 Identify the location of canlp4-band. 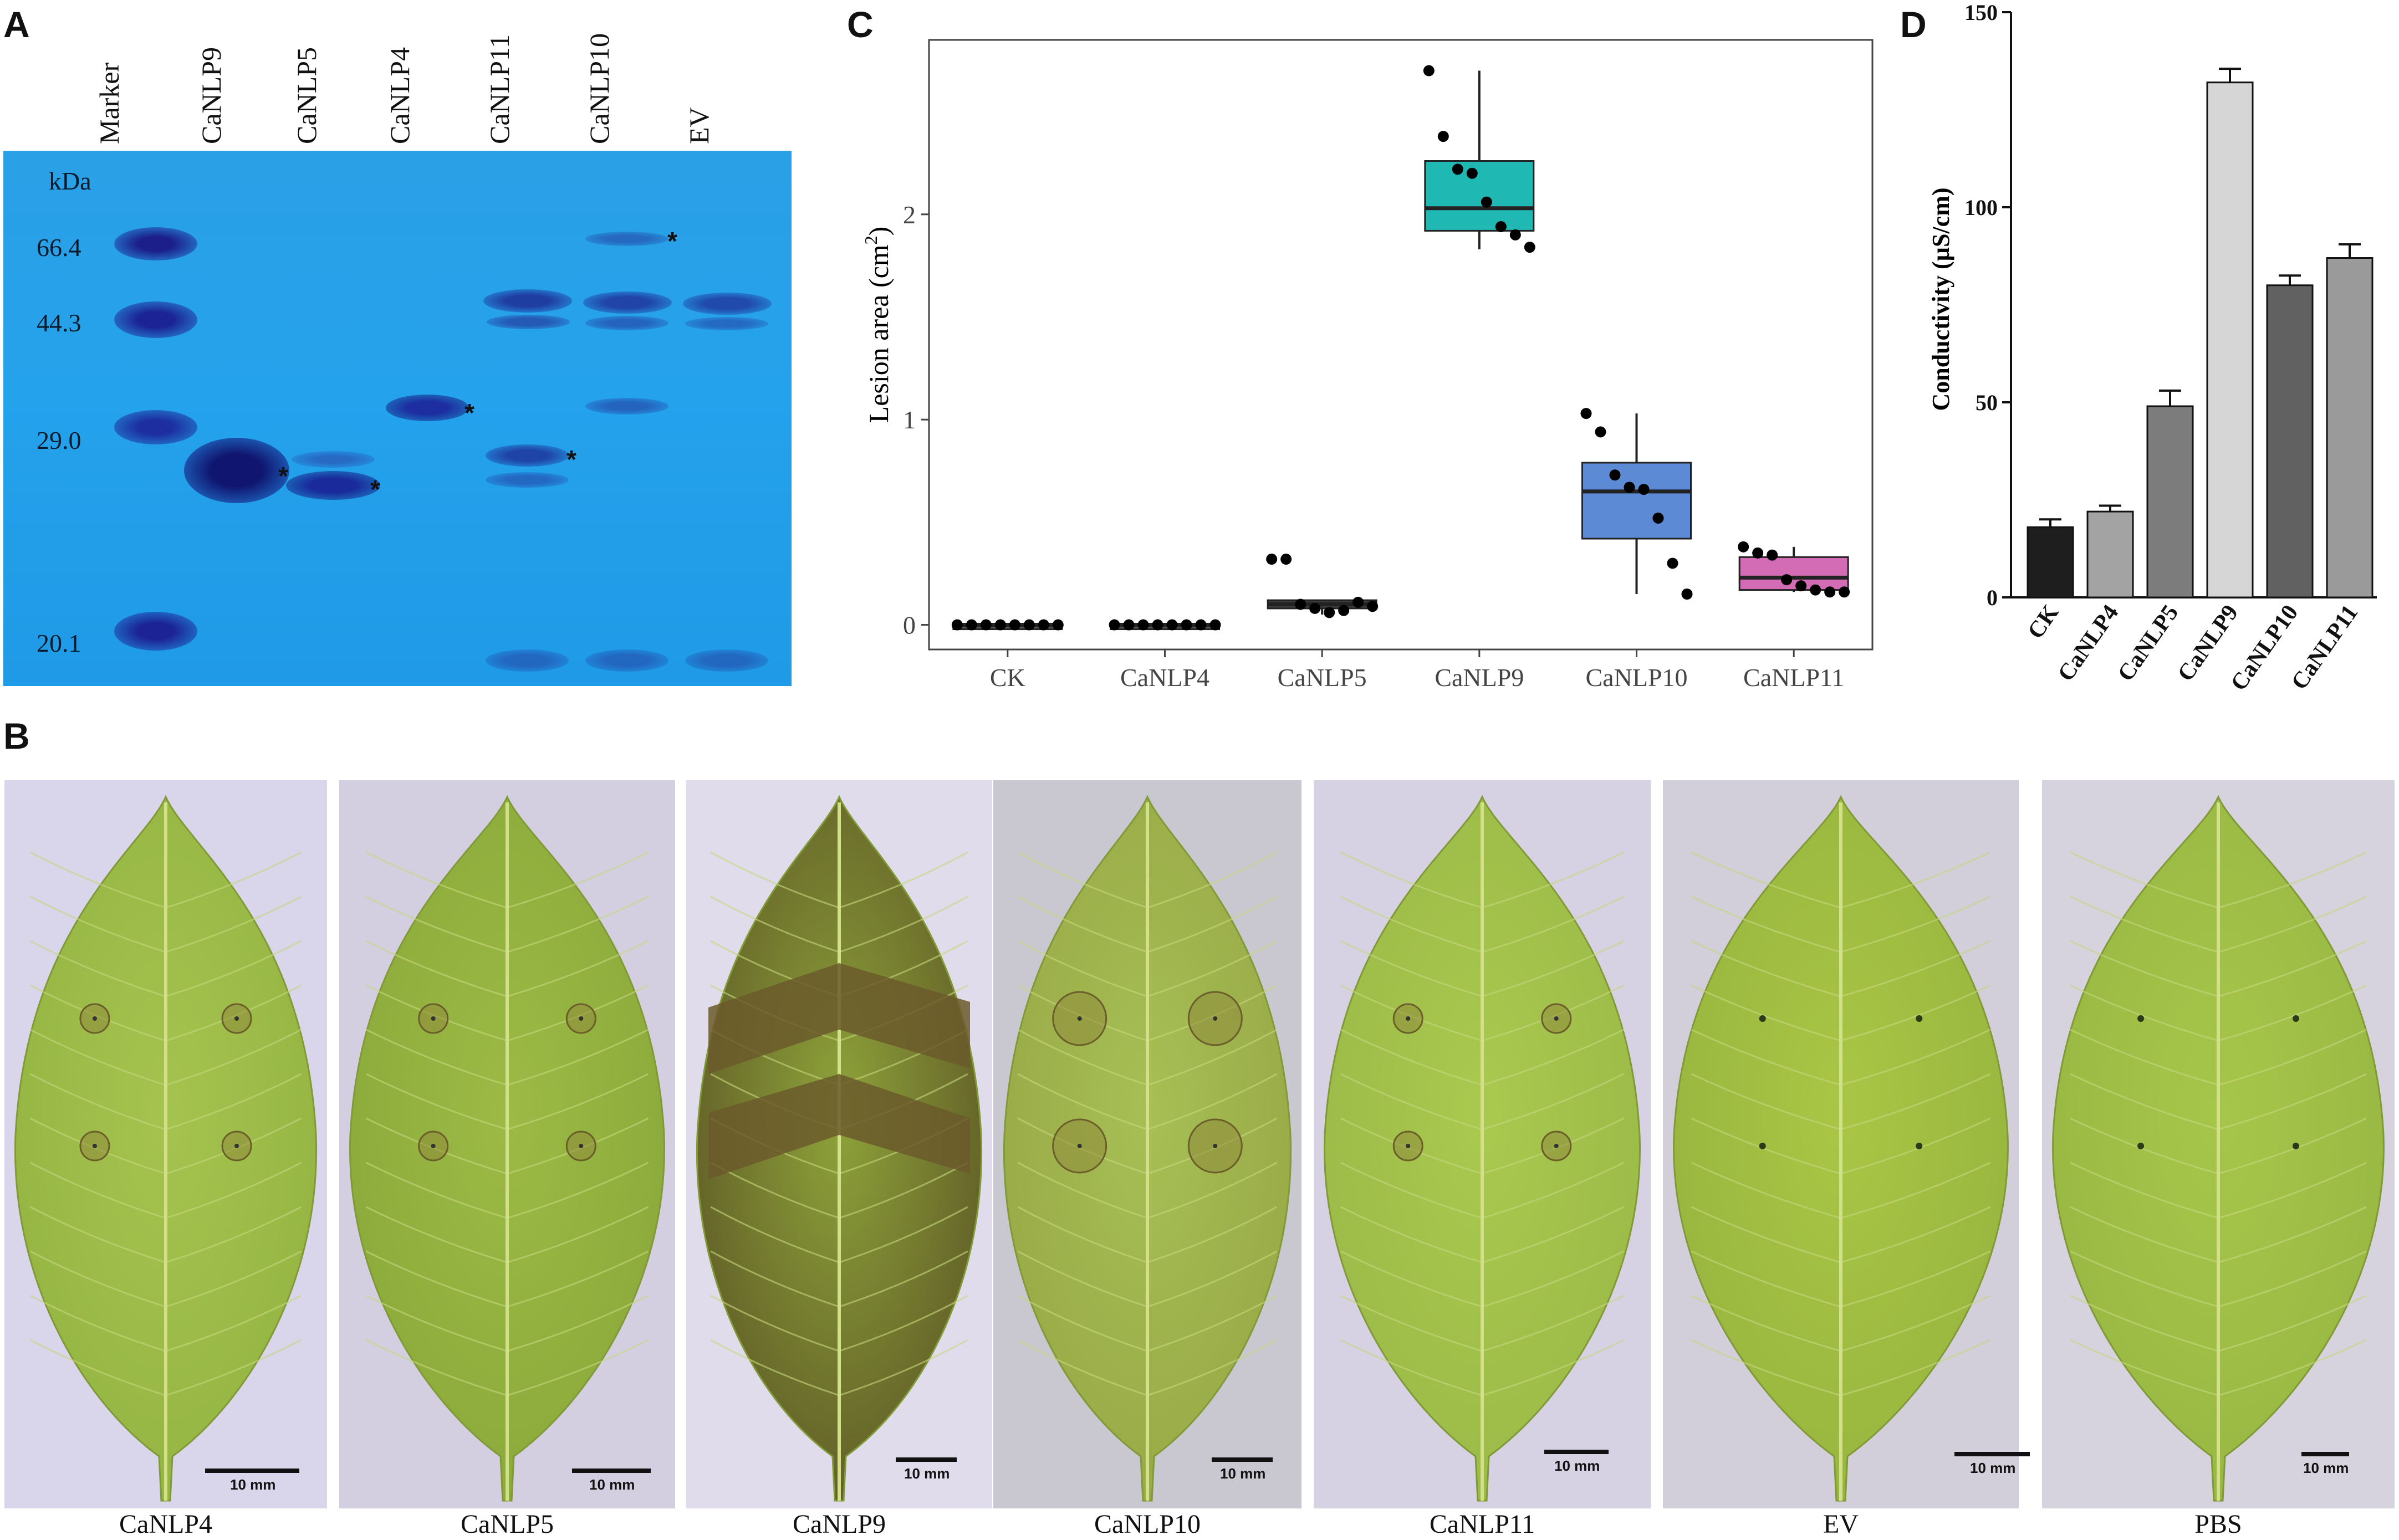
(427, 408).